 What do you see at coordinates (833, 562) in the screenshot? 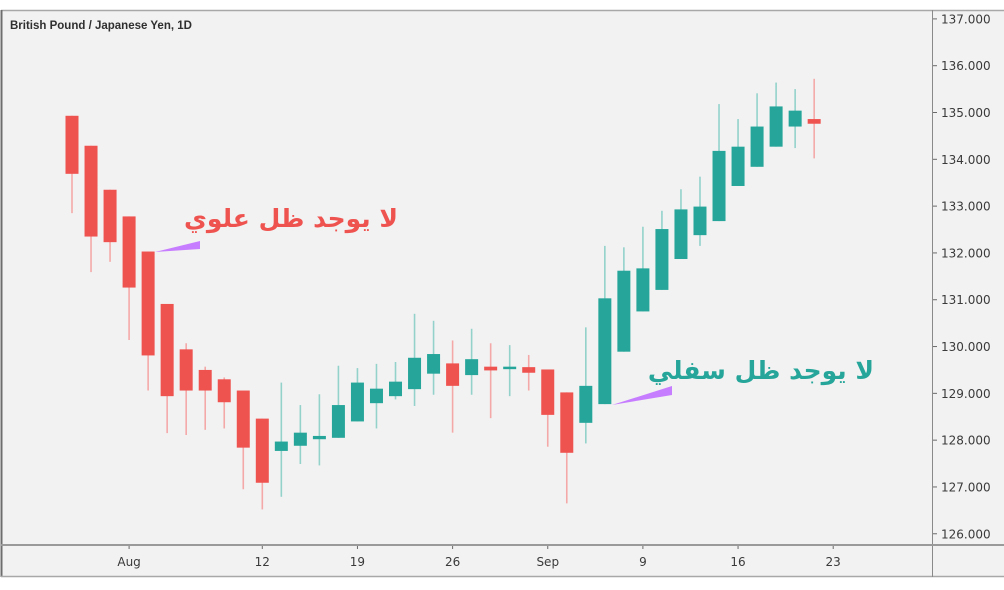
I see `time-tick-label: 23` at bounding box center [833, 562].